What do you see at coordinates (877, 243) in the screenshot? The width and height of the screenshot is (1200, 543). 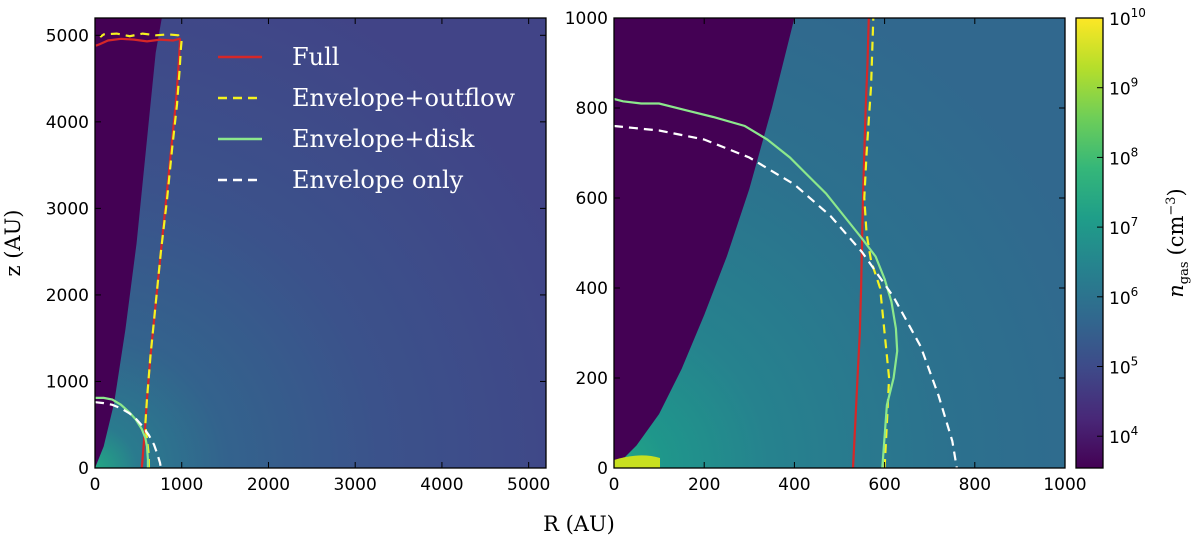 I see `right-series-envelope-outflow` at bounding box center [877, 243].